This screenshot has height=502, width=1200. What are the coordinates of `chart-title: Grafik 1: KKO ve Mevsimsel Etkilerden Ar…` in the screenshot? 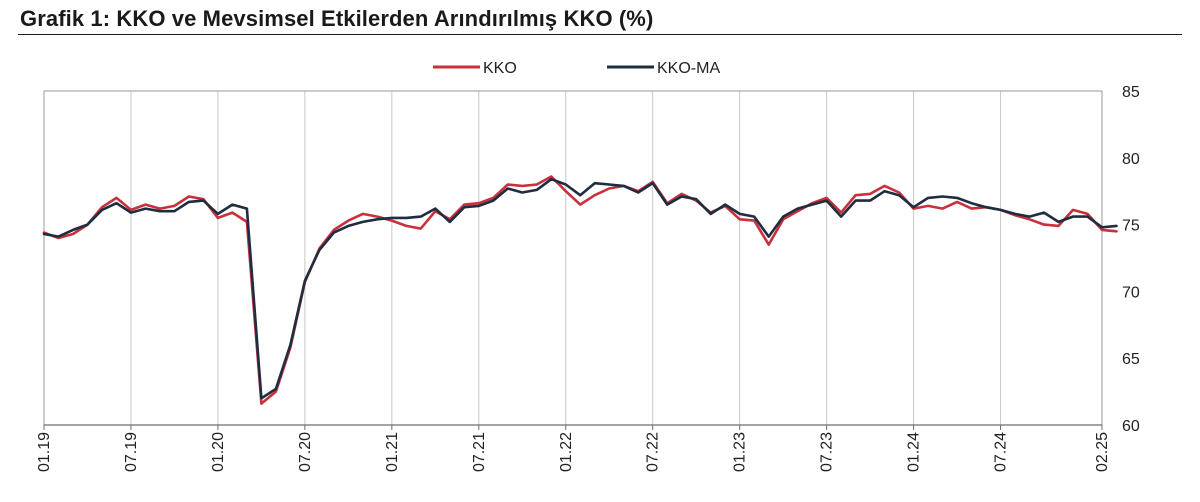 It's located at (337, 18).